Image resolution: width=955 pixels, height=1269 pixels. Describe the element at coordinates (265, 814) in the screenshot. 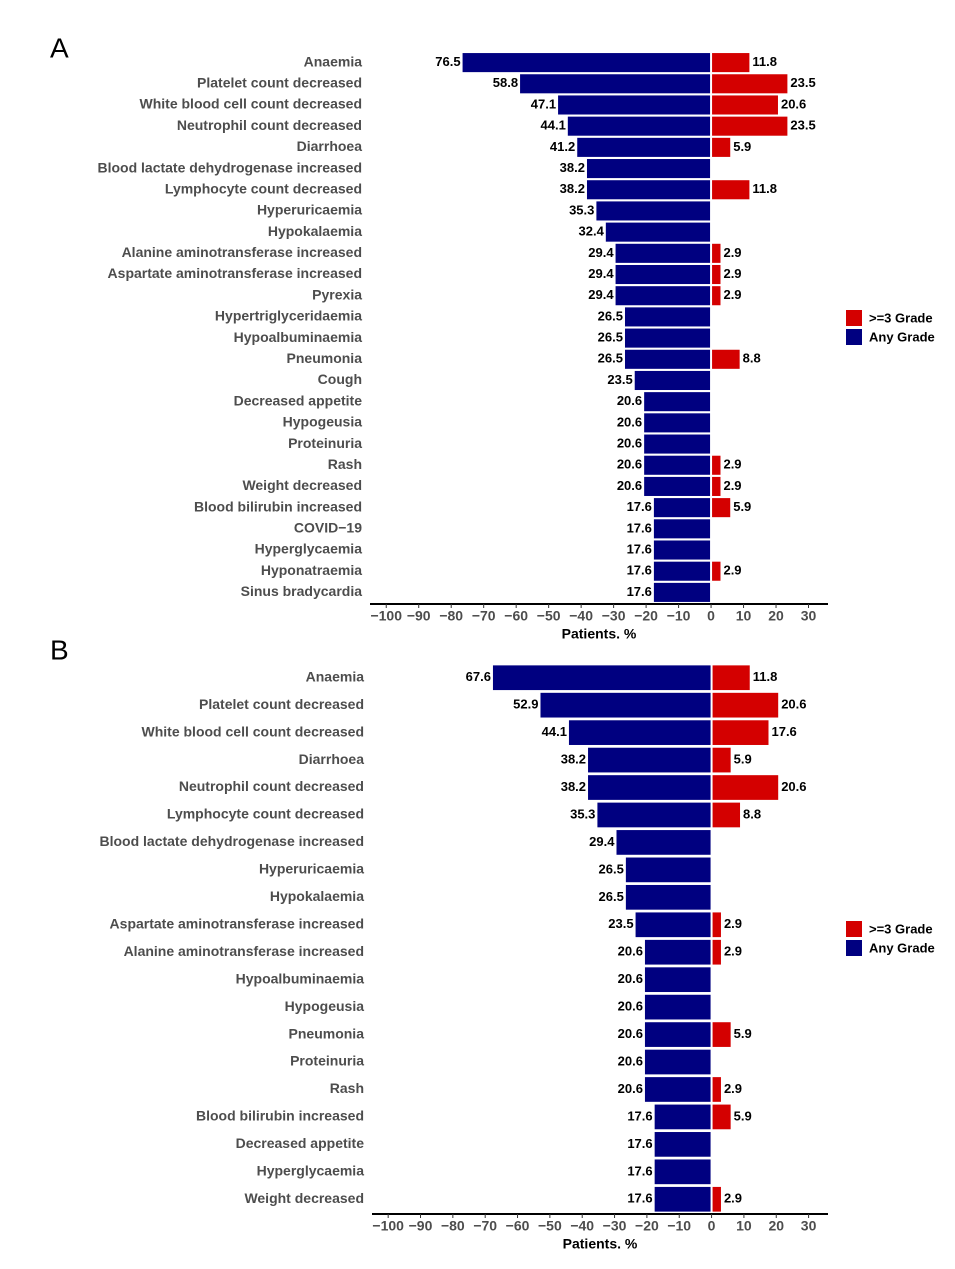

I see `category-label: Lymphocyte count decreased` at that location.